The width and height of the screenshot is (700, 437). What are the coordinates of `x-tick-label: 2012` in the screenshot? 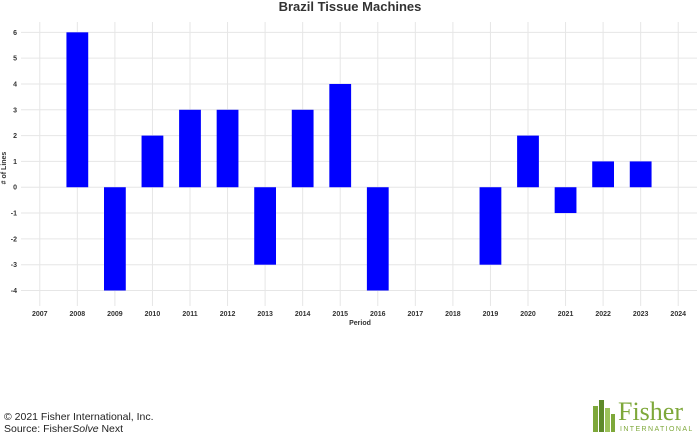 It's located at (228, 314).